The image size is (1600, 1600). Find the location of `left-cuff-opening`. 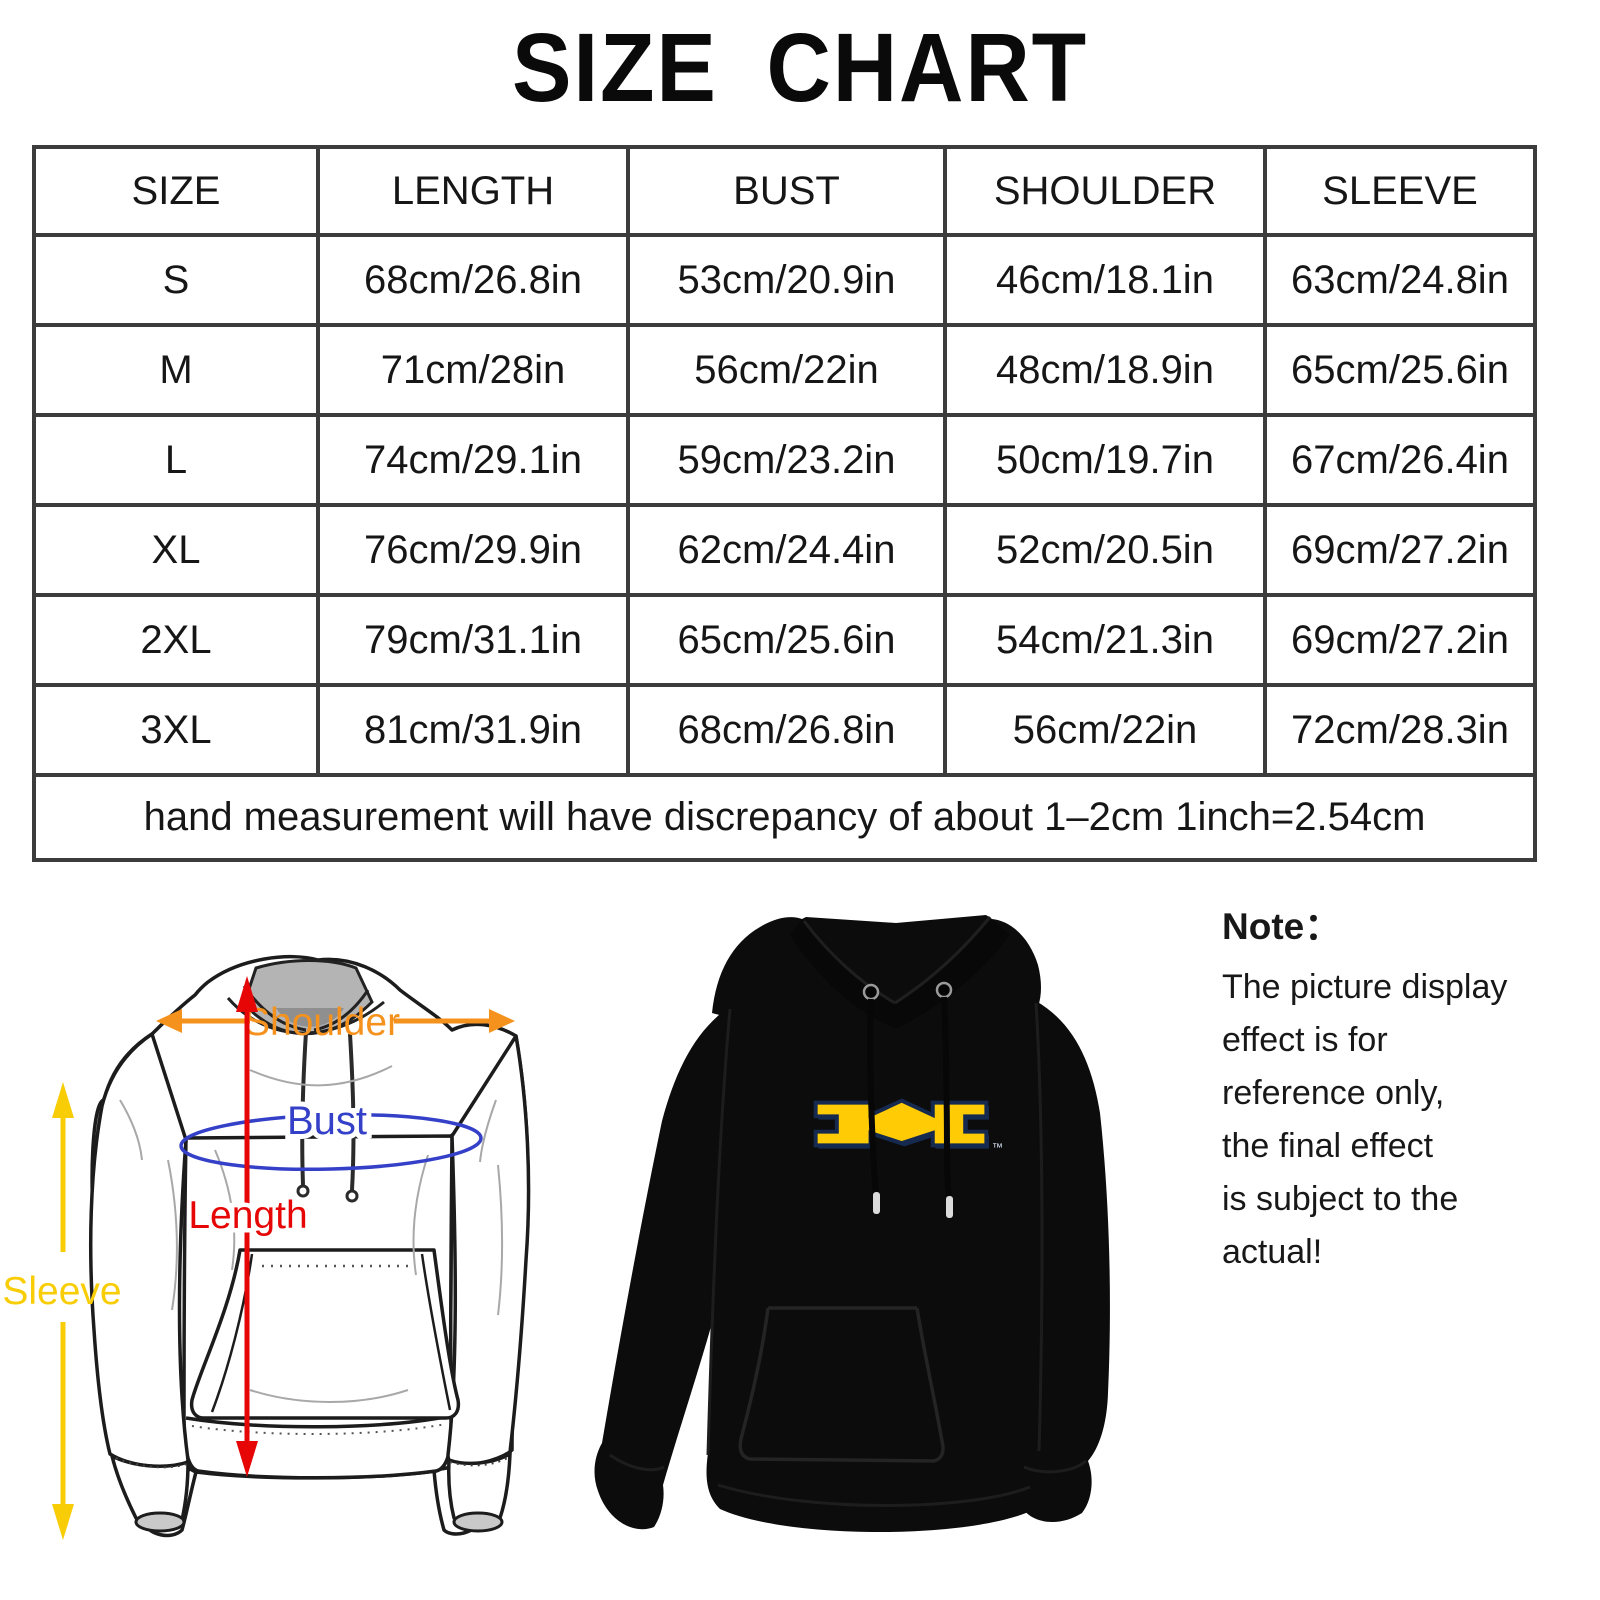

left-cuff-opening is located at coordinates (160, 1522).